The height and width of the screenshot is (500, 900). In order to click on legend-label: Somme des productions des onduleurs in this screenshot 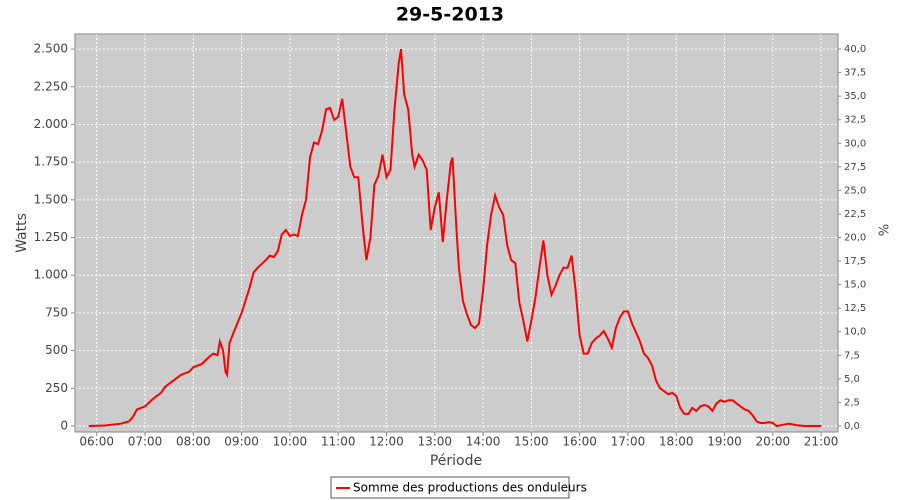, I will do `click(470, 488)`.